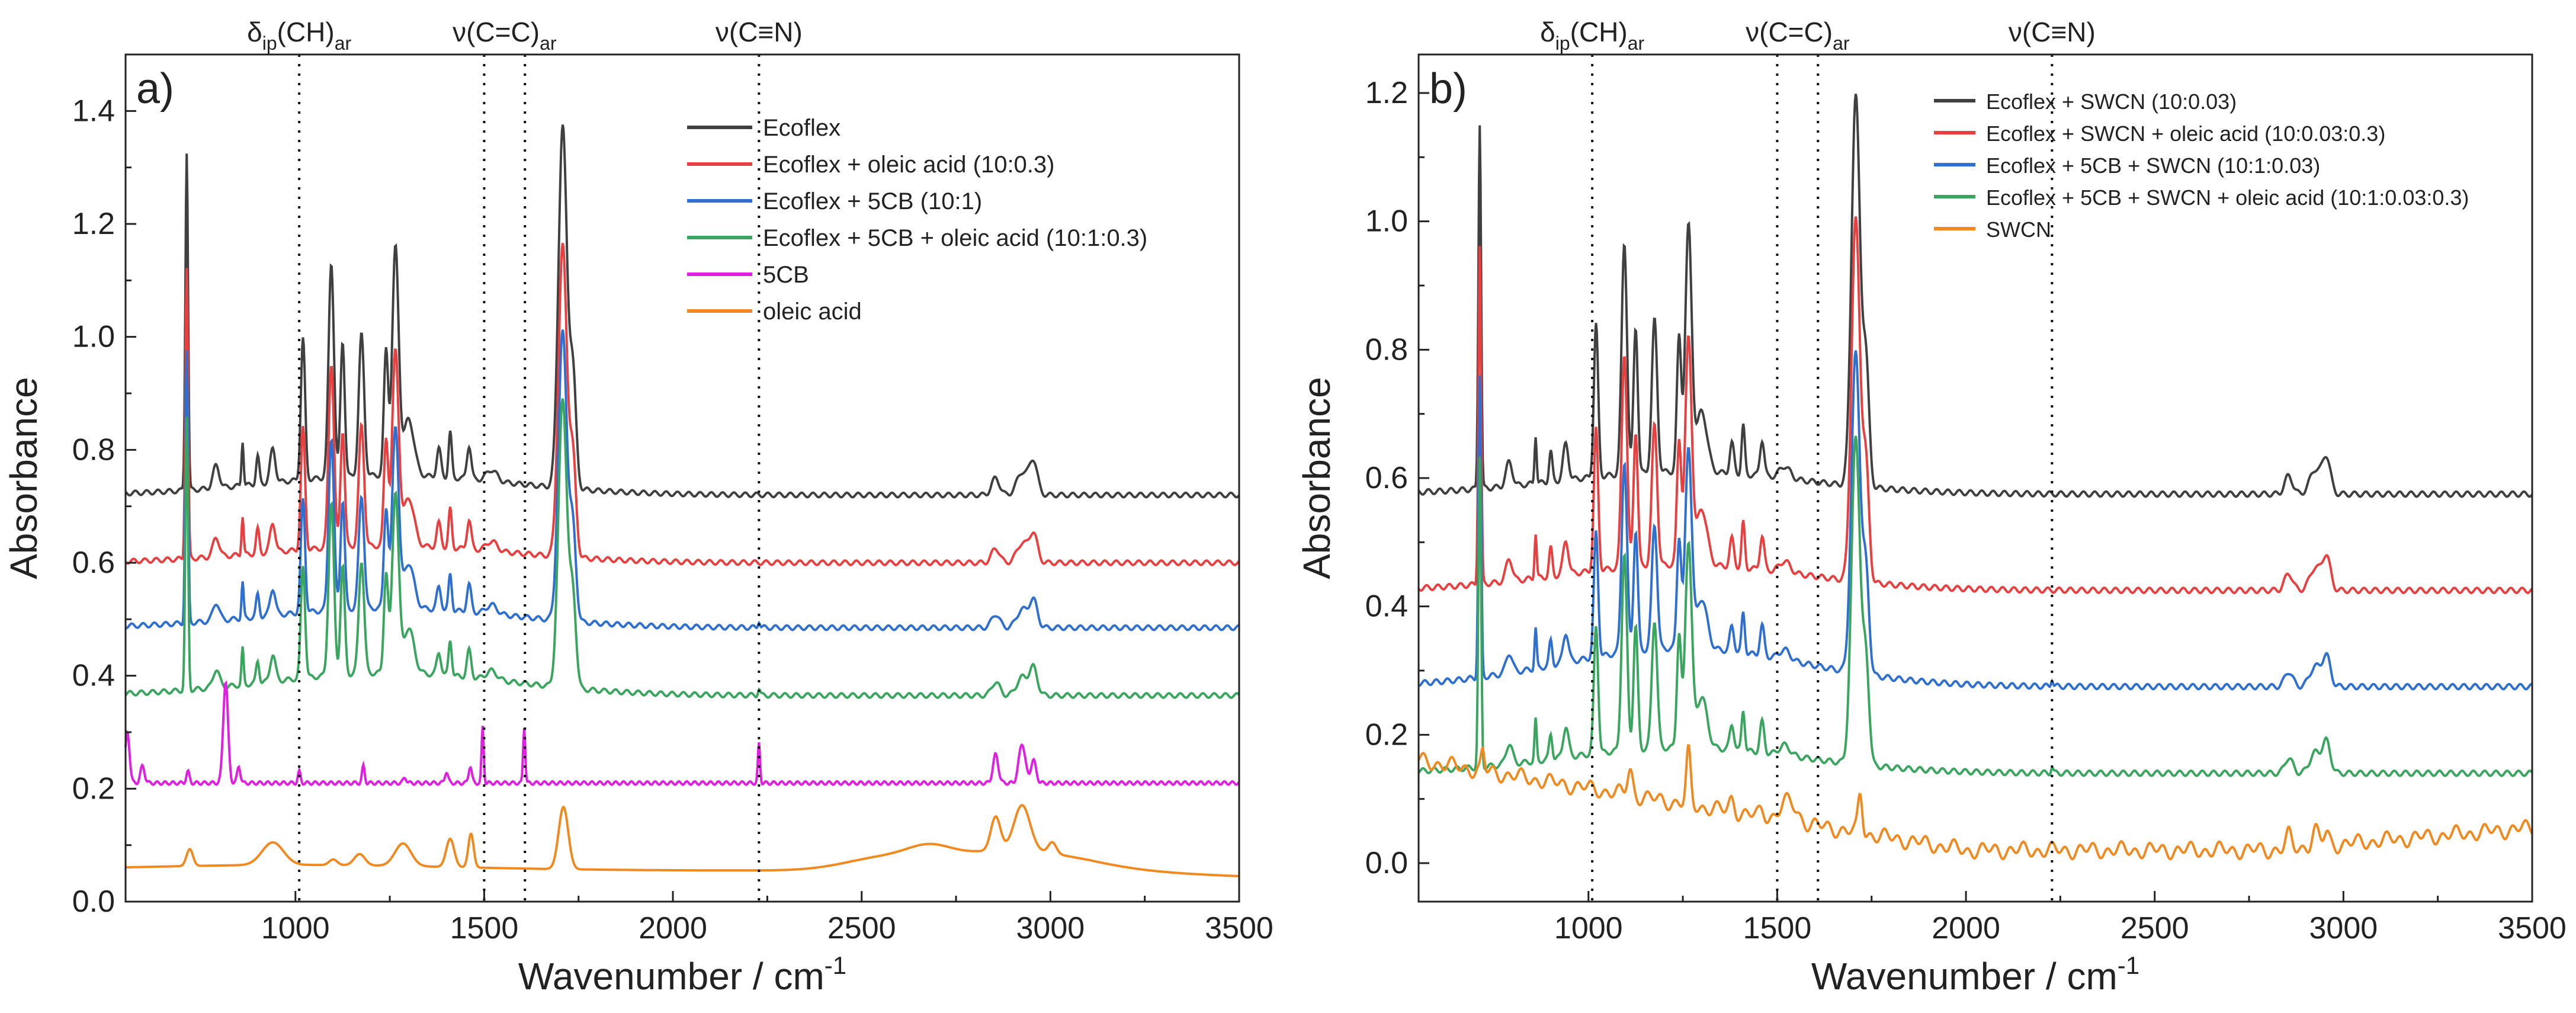 The width and height of the screenshot is (2576, 1013). Describe the element at coordinates (812, 312) in the screenshot. I see `legend-label: oleic acid` at that location.